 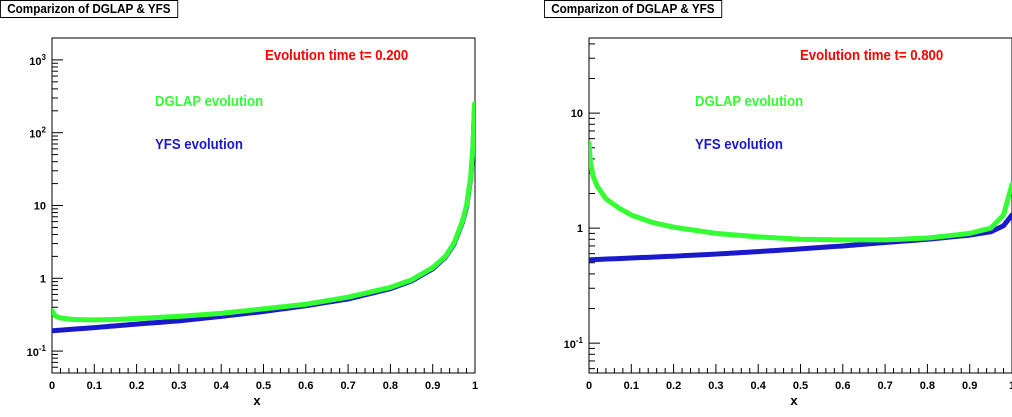 I want to click on y-tick-label: 10², so click(x=37, y=133).